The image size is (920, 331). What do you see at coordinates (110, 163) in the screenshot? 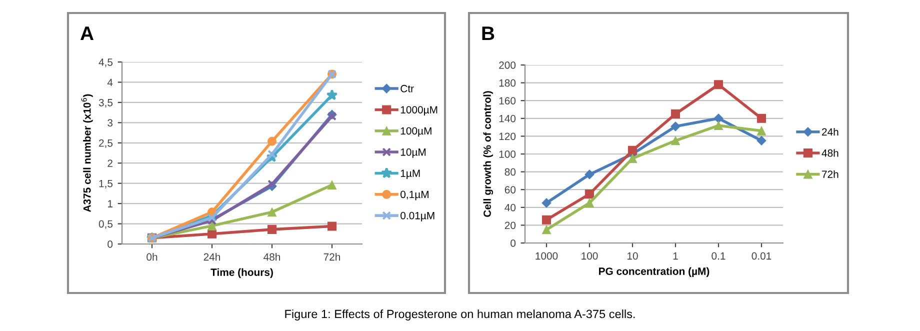
I see `y-tick-label: 2` at bounding box center [110, 163].